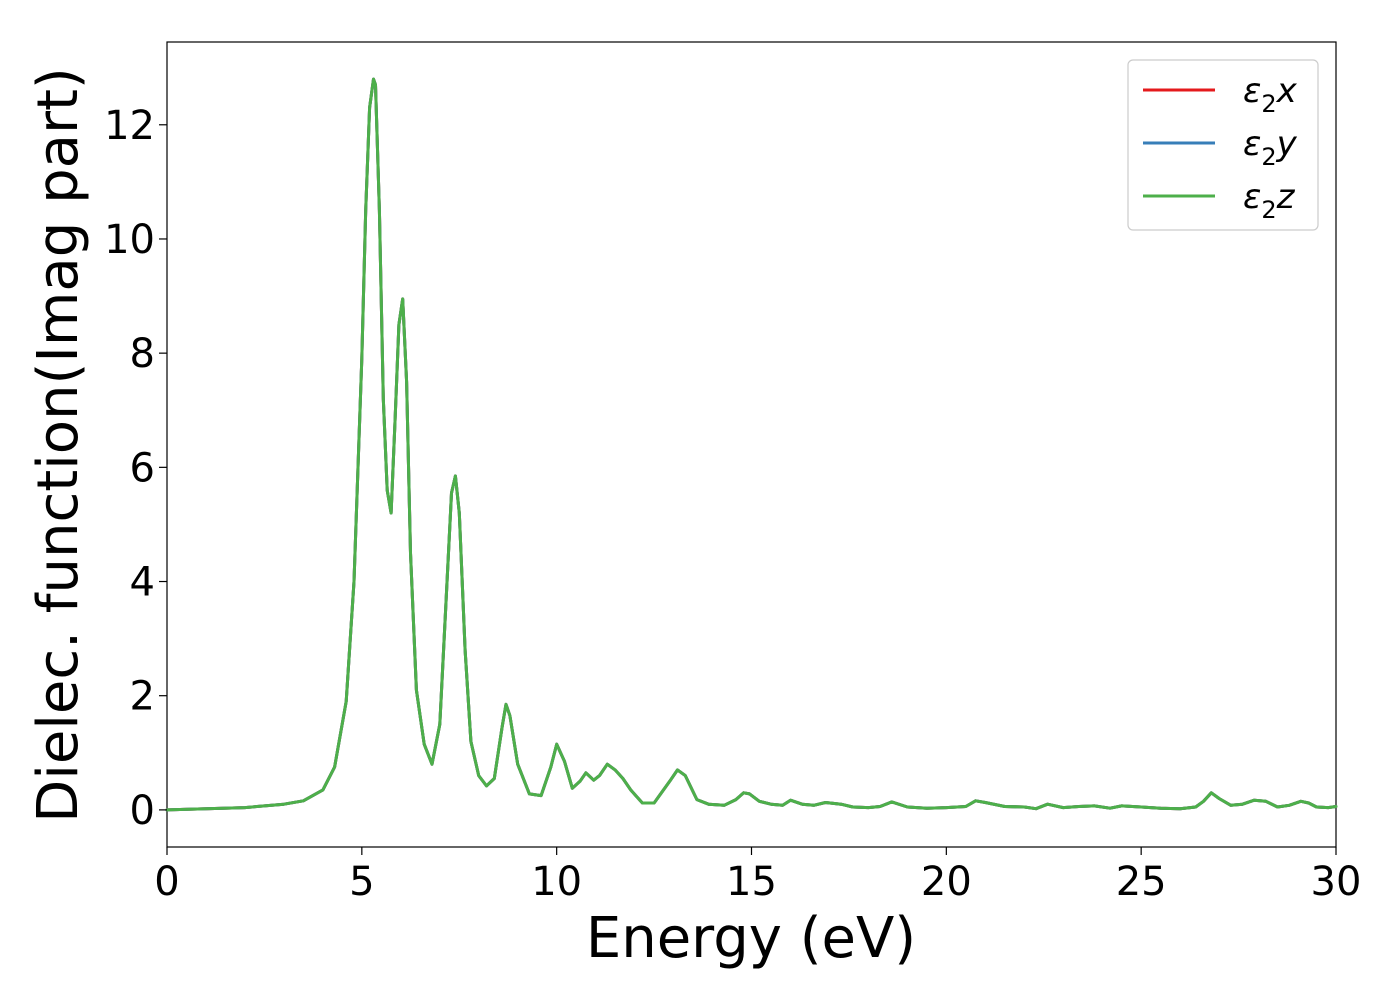 The image size is (1400, 1000). I want to click on x-tick-label: 30, so click(1336, 882).